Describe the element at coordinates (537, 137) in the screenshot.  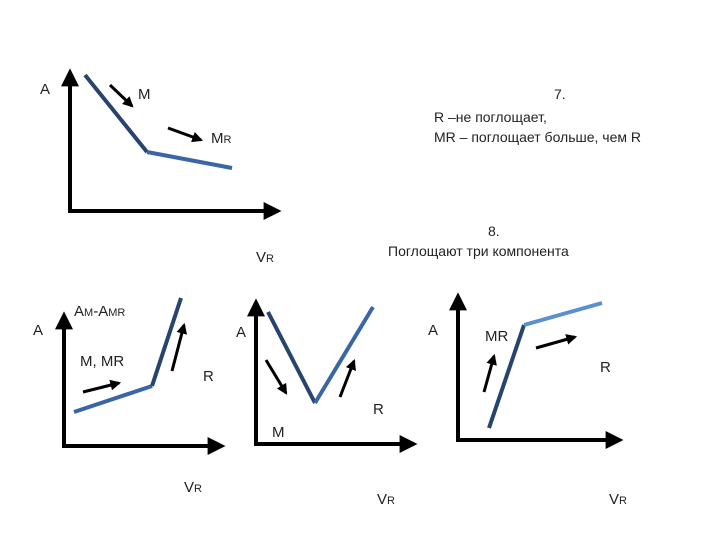
I see `graph7-note-line2: MR – поглощает больше, чем R` at that location.